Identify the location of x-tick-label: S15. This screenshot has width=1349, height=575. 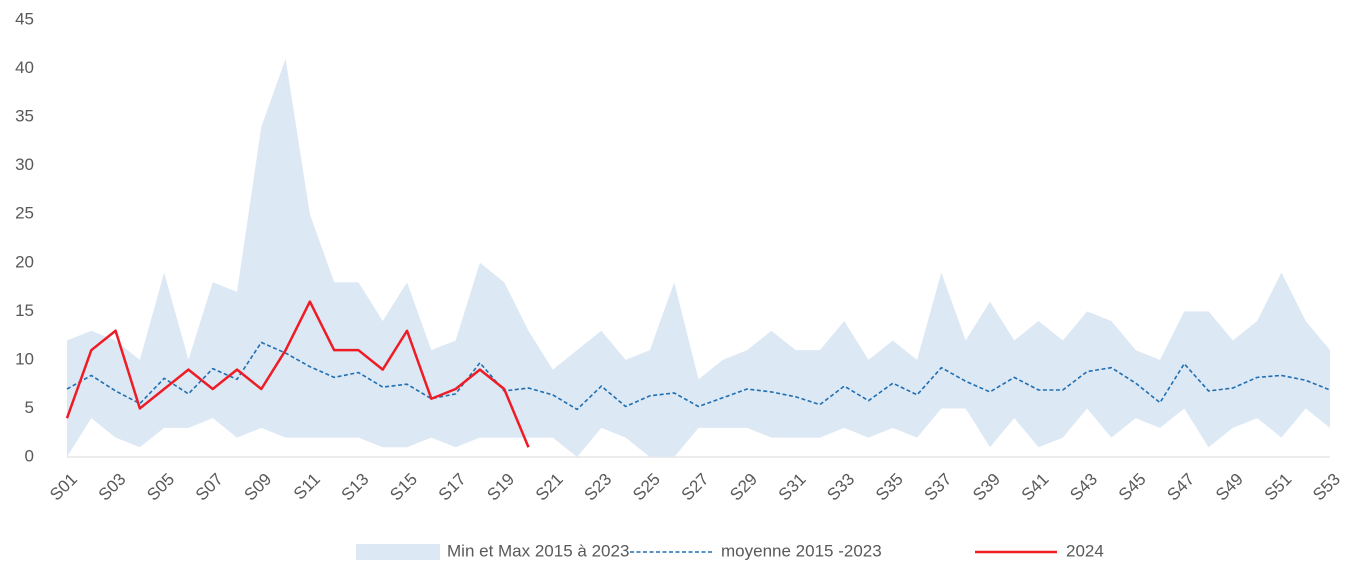
(403, 487).